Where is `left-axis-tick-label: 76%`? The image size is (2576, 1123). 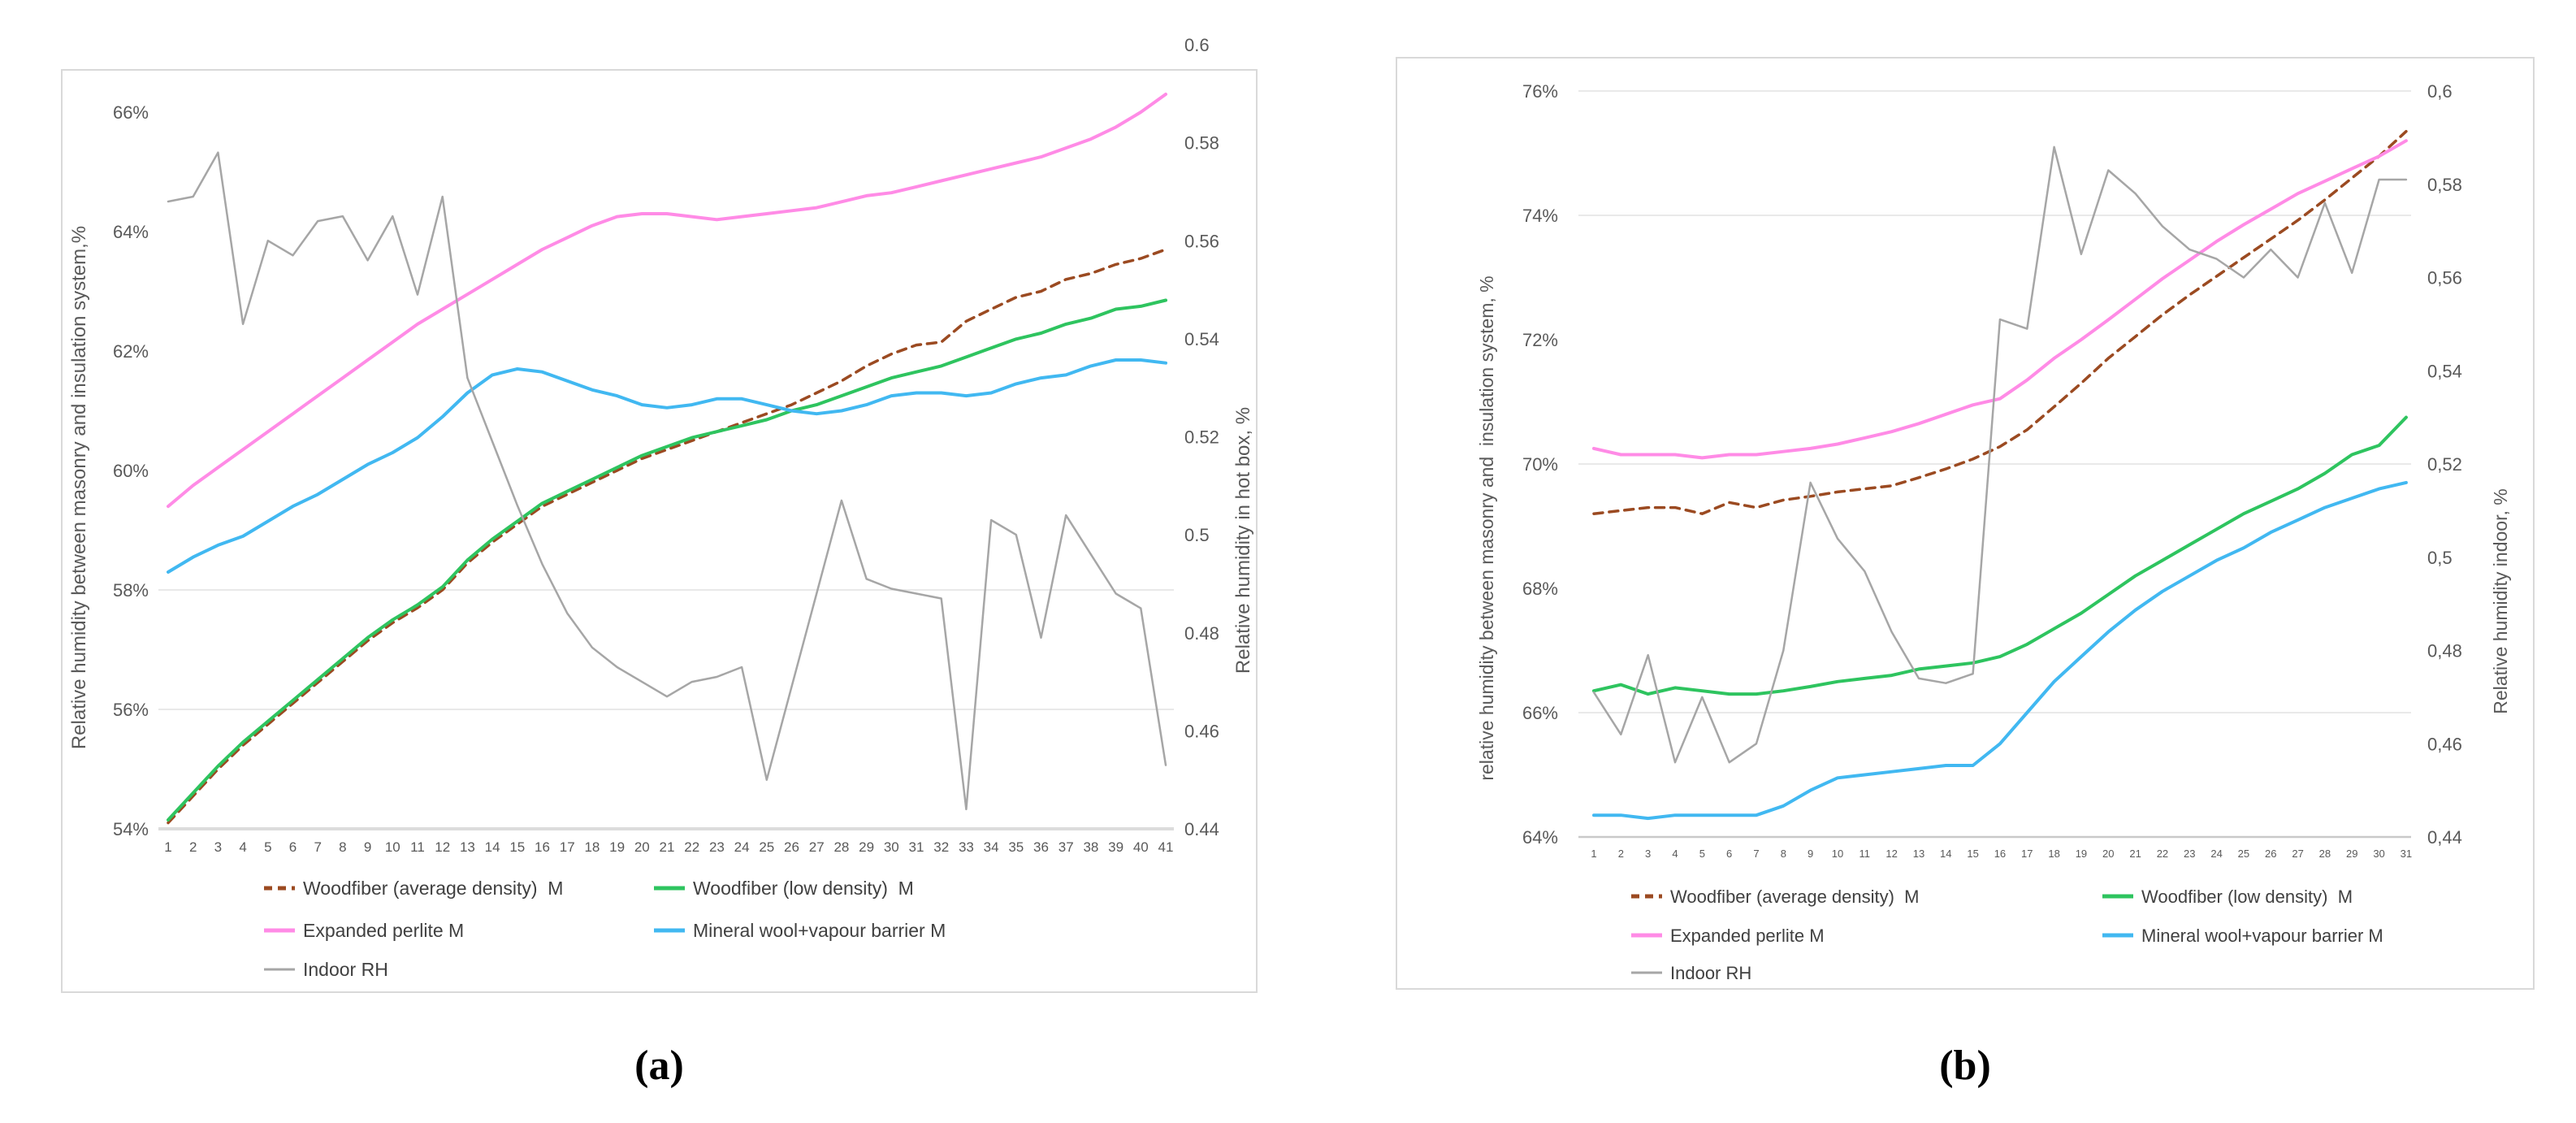
left-axis-tick-label: 76% is located at coordinates (1540, 92).